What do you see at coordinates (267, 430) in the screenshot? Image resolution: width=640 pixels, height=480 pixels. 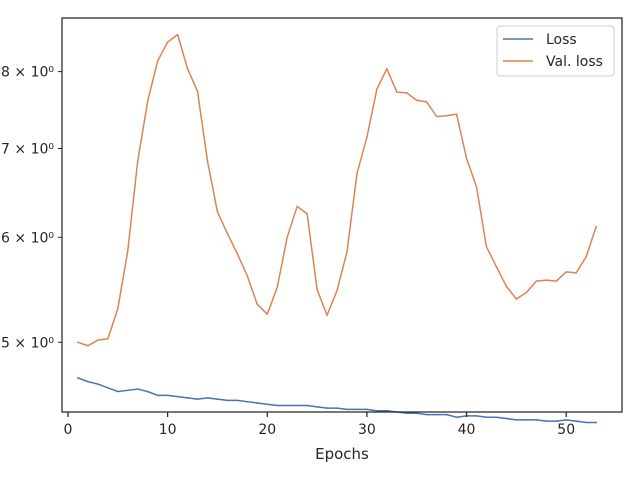 I see `x-tick-label: 20` at bounding box center [267, 430].